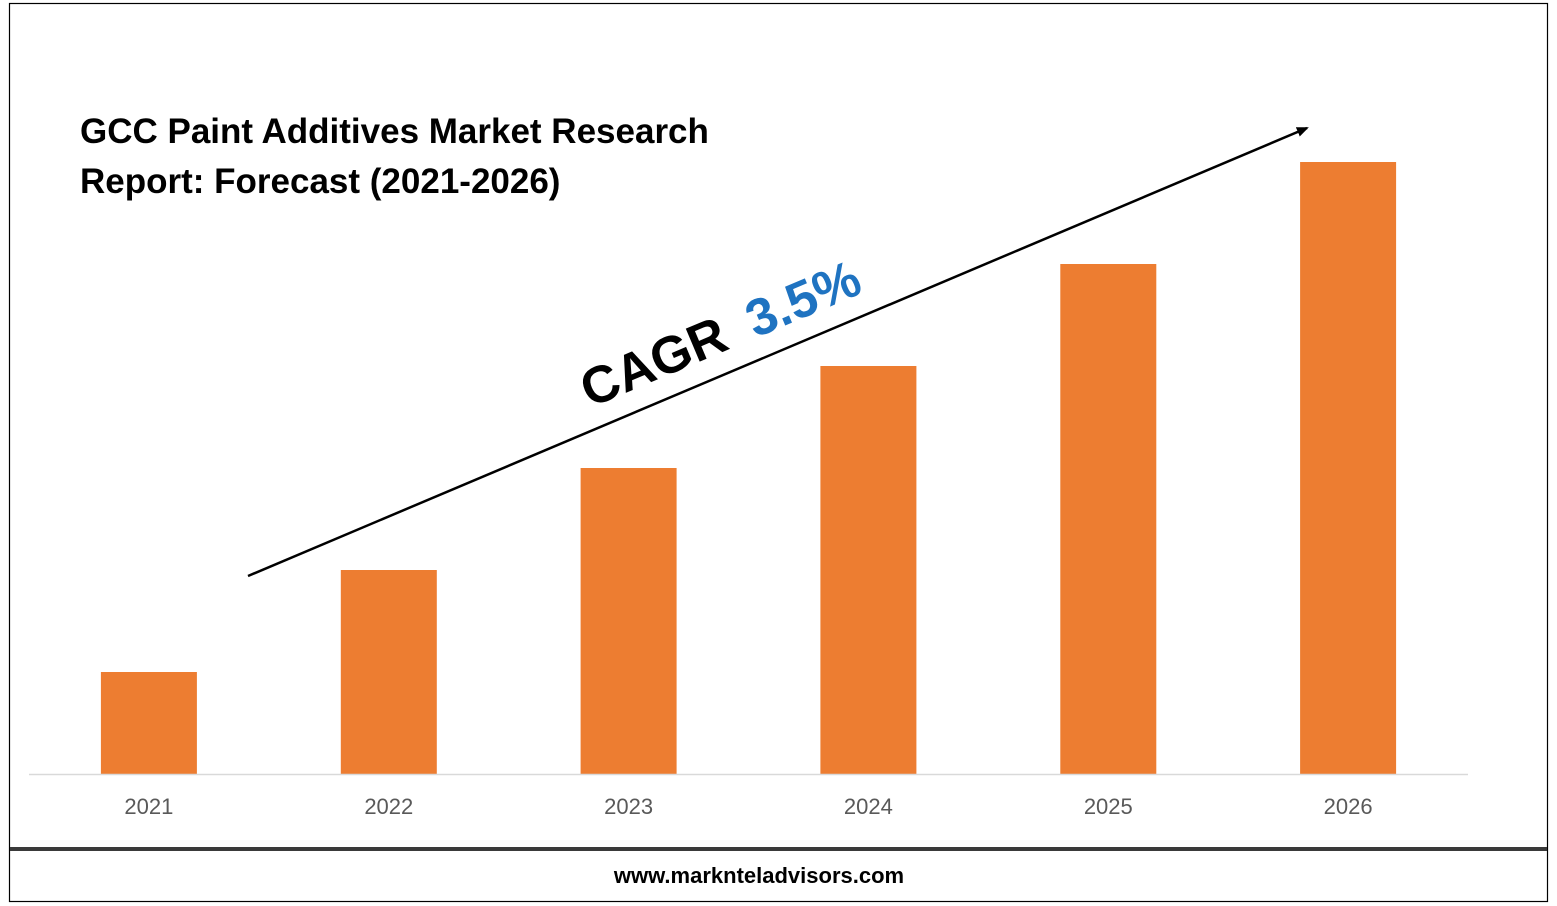 This screenshot has width=1557, height=906. What do you see at coordinates (388, 806) in the screenshot?
I see `x-tick-label-2022: 2022` at bounding box center [388, 806].